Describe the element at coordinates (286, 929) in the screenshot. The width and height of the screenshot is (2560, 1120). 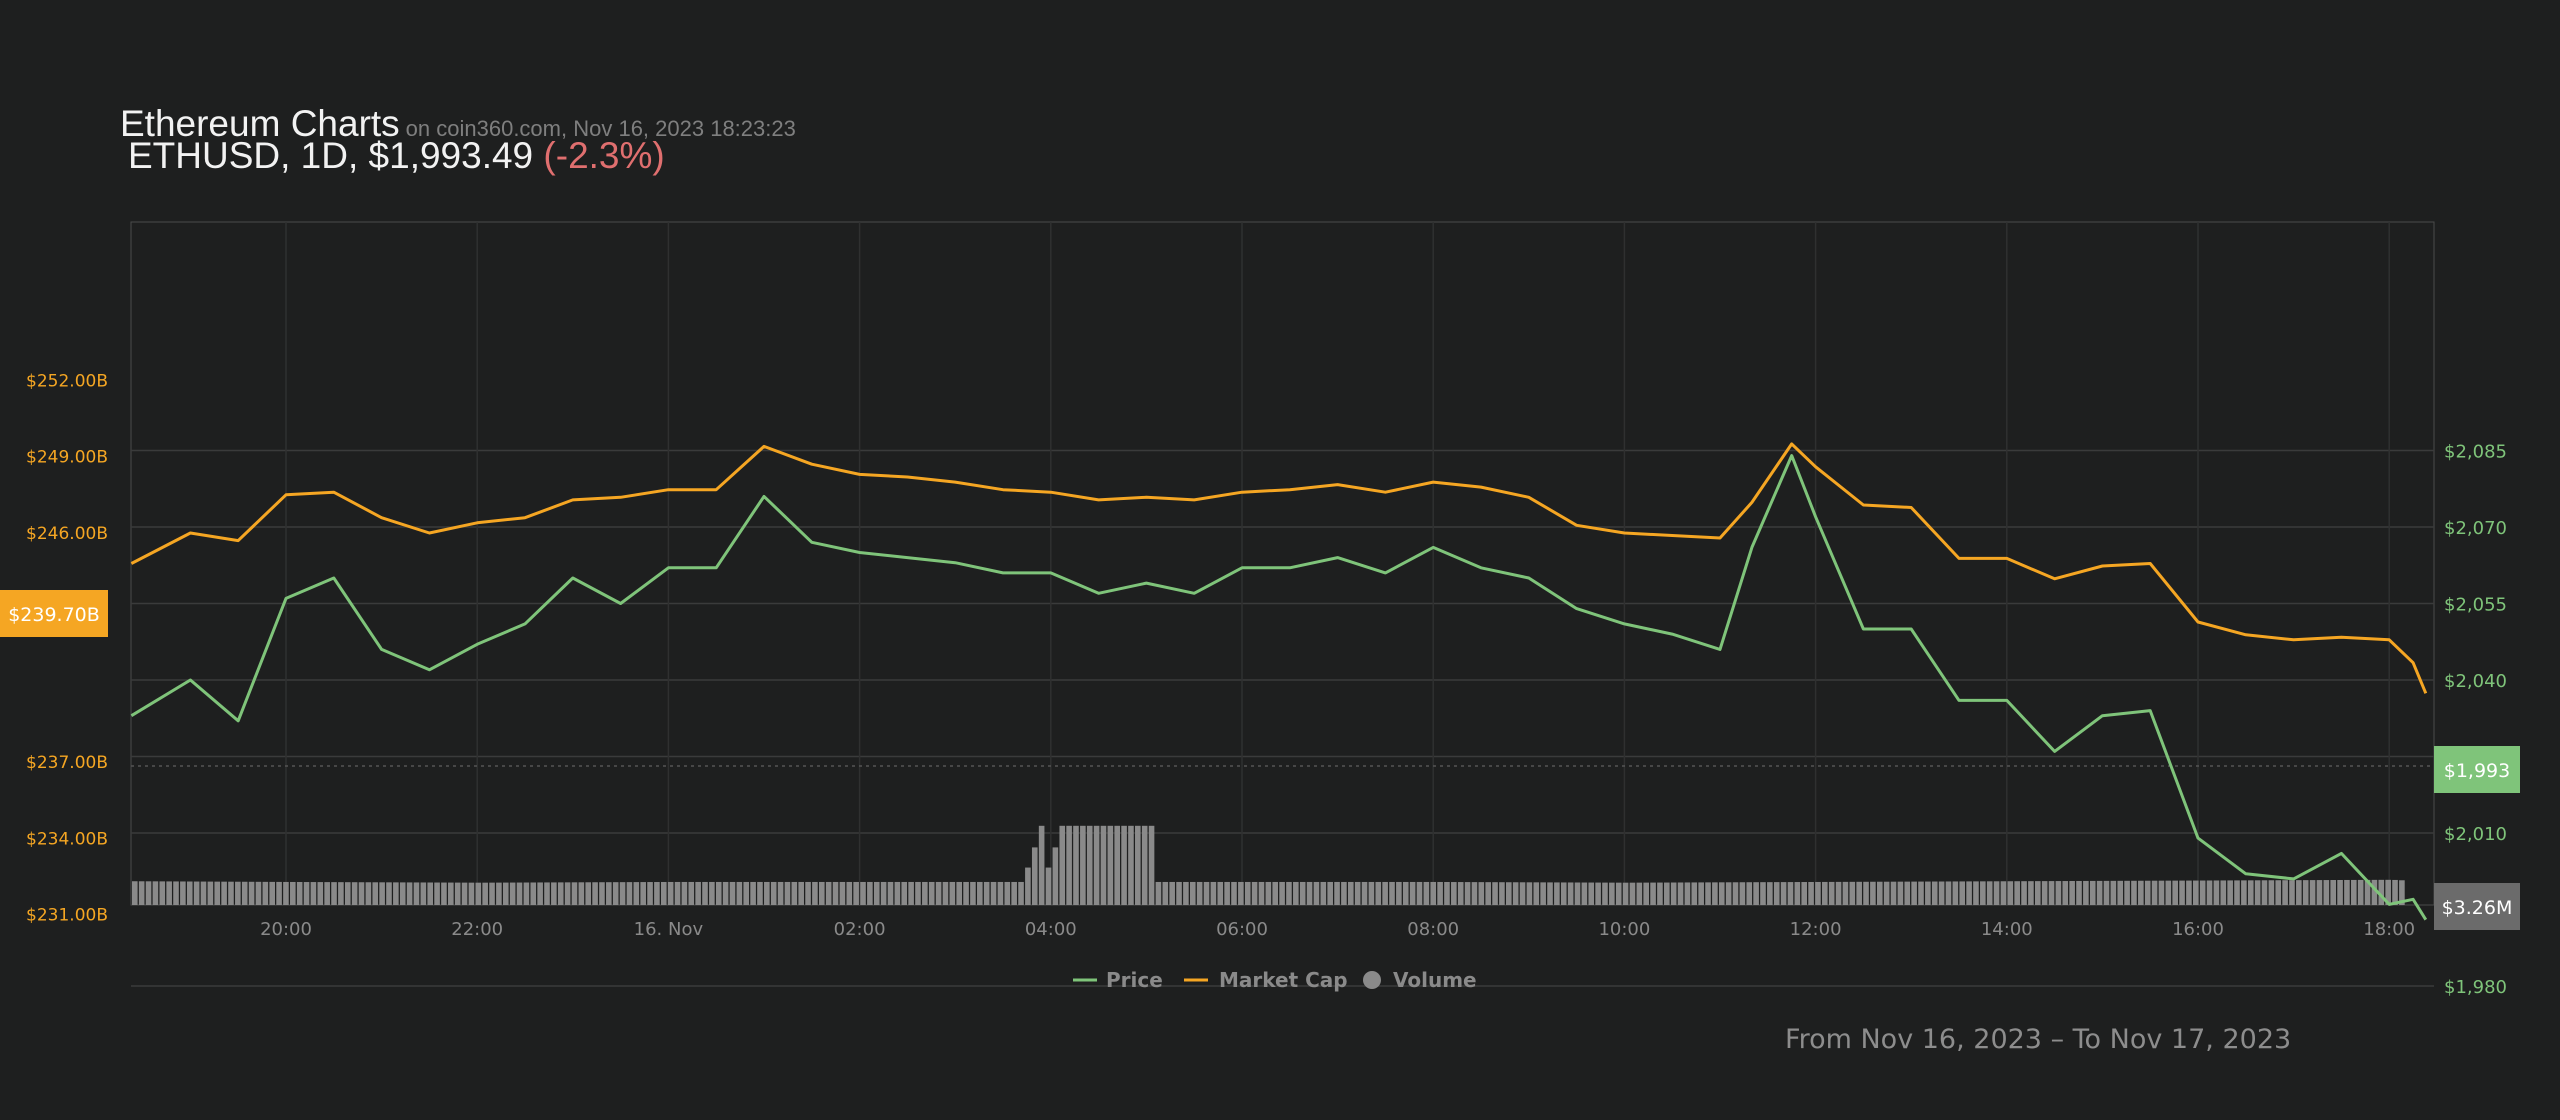
I see `x-tick-label: 20:00` at that location.